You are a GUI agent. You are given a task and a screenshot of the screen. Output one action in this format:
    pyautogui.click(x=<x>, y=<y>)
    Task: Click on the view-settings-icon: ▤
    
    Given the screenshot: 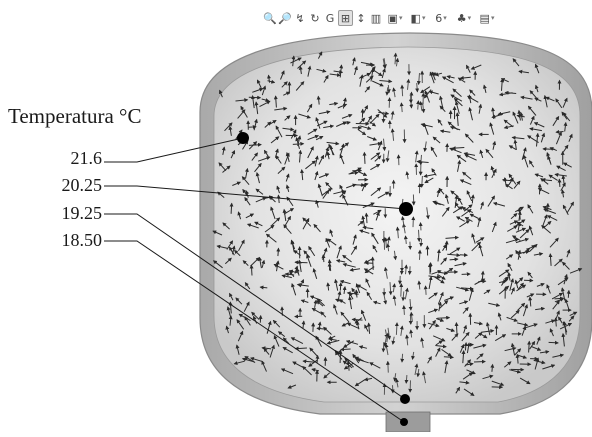 What is the action you would take?
    pyautogui.click(x=487, y=18)
    